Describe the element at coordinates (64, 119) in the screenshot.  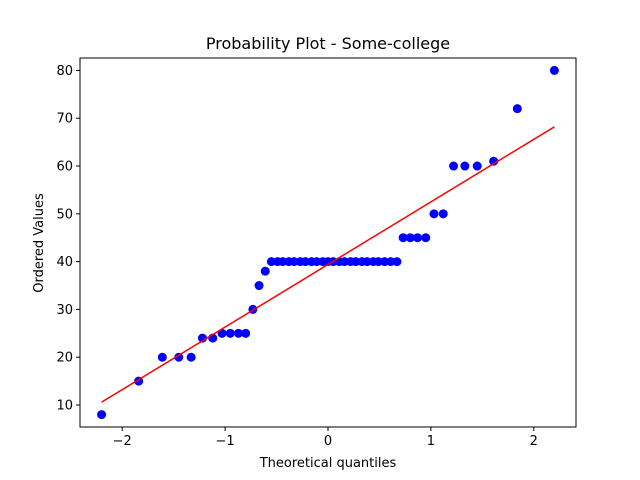
I see `y-tick-label: 70` at that location.